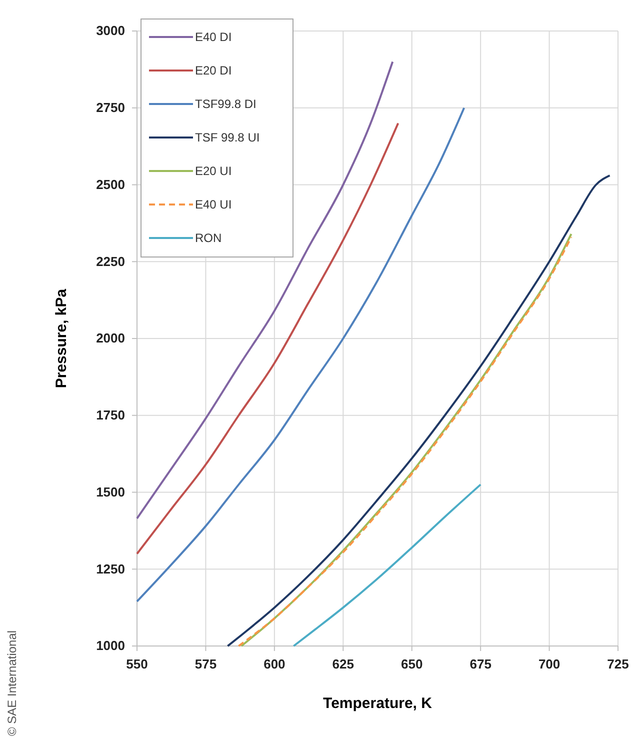  Describe the element at coordinates (387, 565) in the screenshot. I see `line-series` at that location.